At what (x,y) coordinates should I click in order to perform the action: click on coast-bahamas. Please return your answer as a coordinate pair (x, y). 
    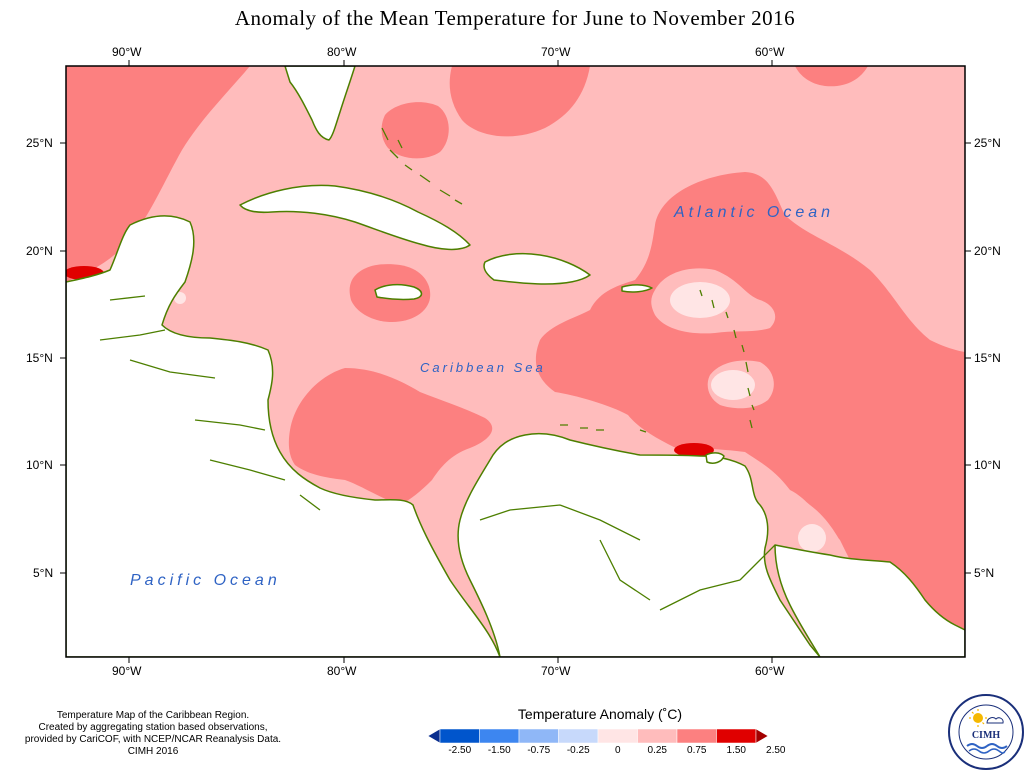
    Looking at the image, I should click on (422, 166).